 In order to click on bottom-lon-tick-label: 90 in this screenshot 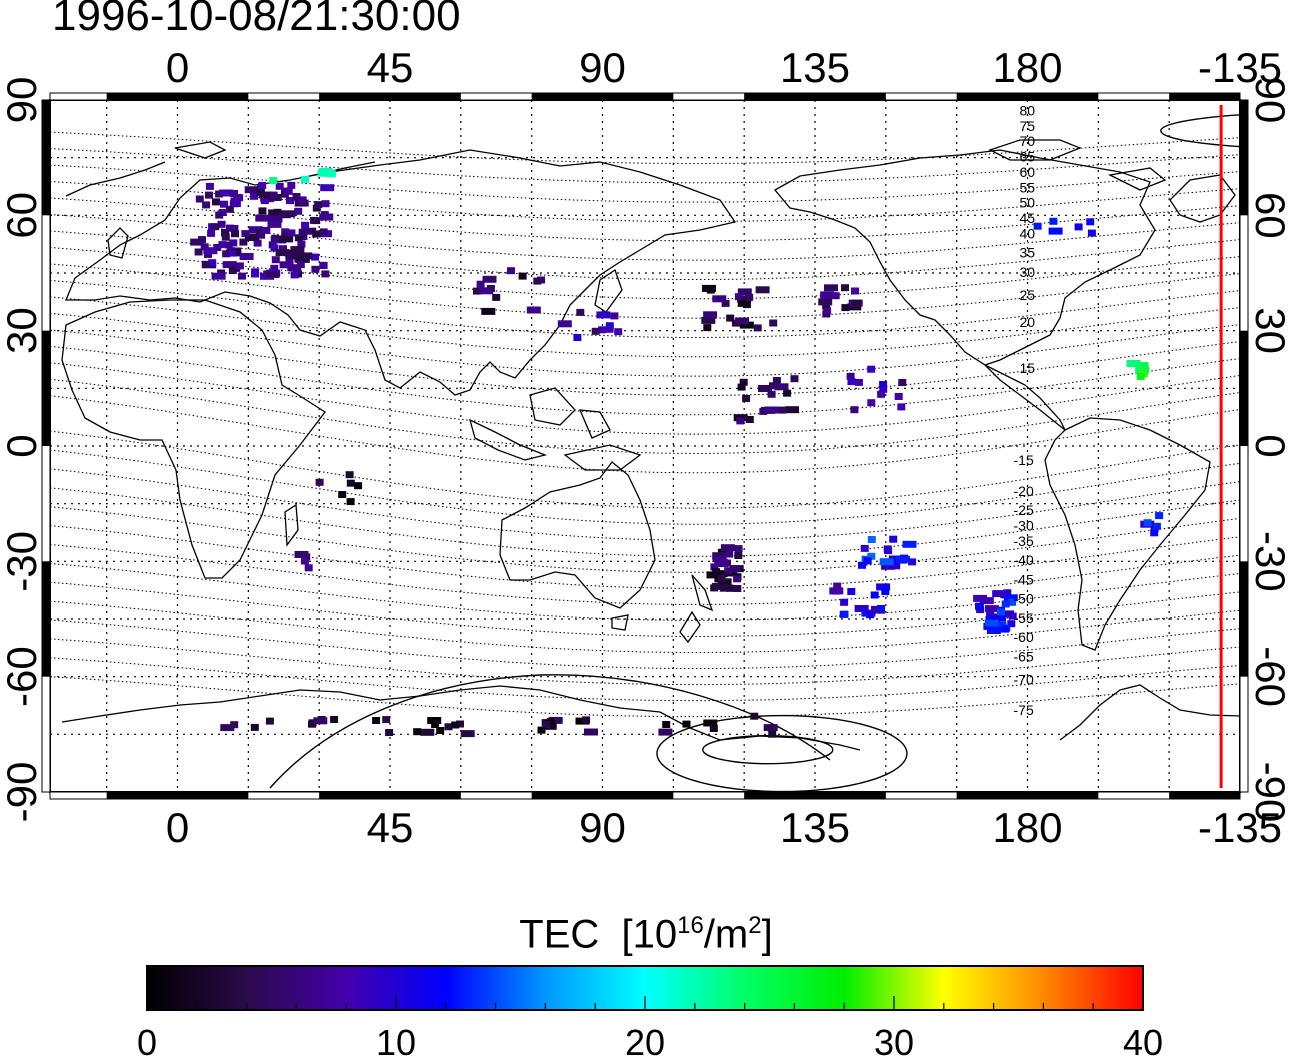, I will do `click(602, 827)`.